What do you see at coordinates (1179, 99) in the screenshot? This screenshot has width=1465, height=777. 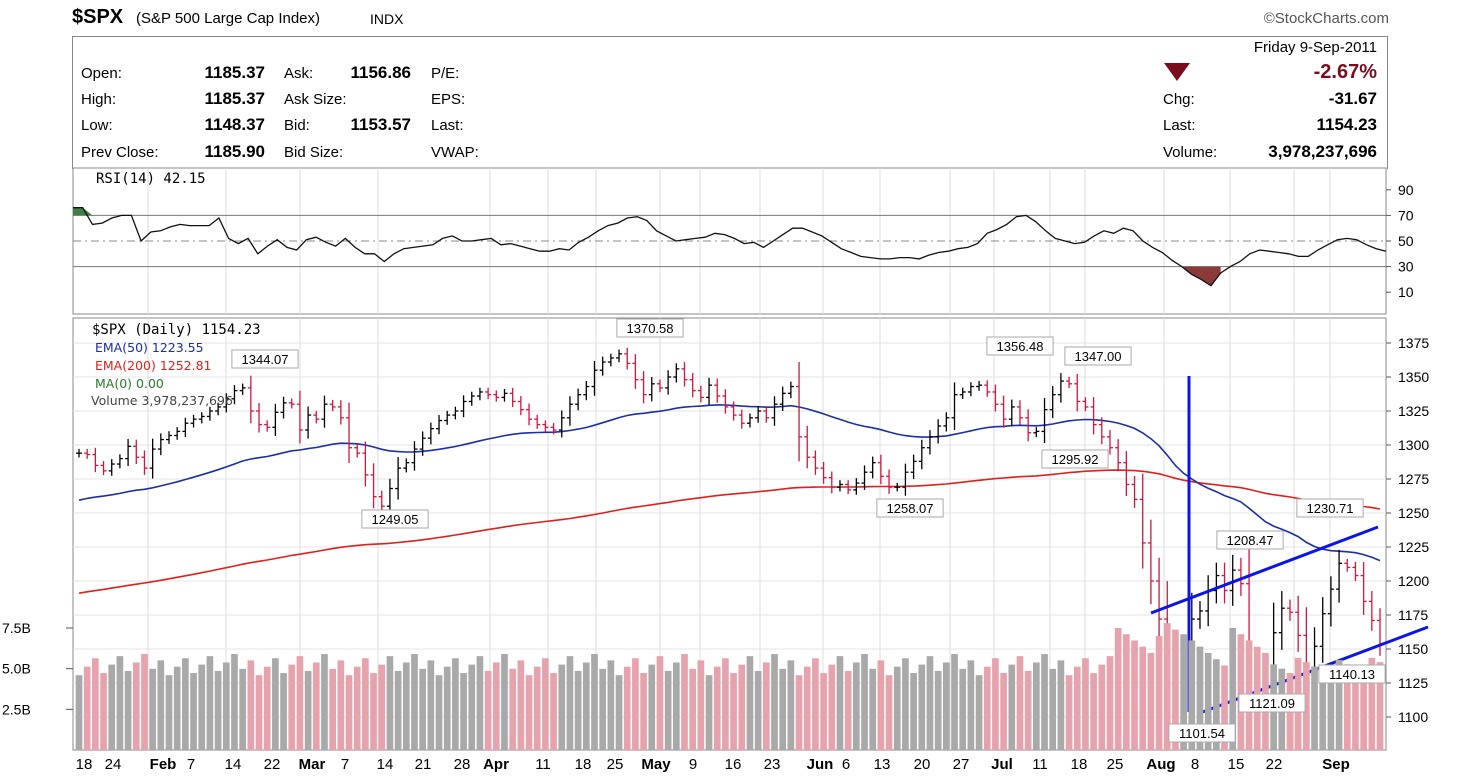 I see `chg-label: Chg:` at bounding box center [1179, 99].